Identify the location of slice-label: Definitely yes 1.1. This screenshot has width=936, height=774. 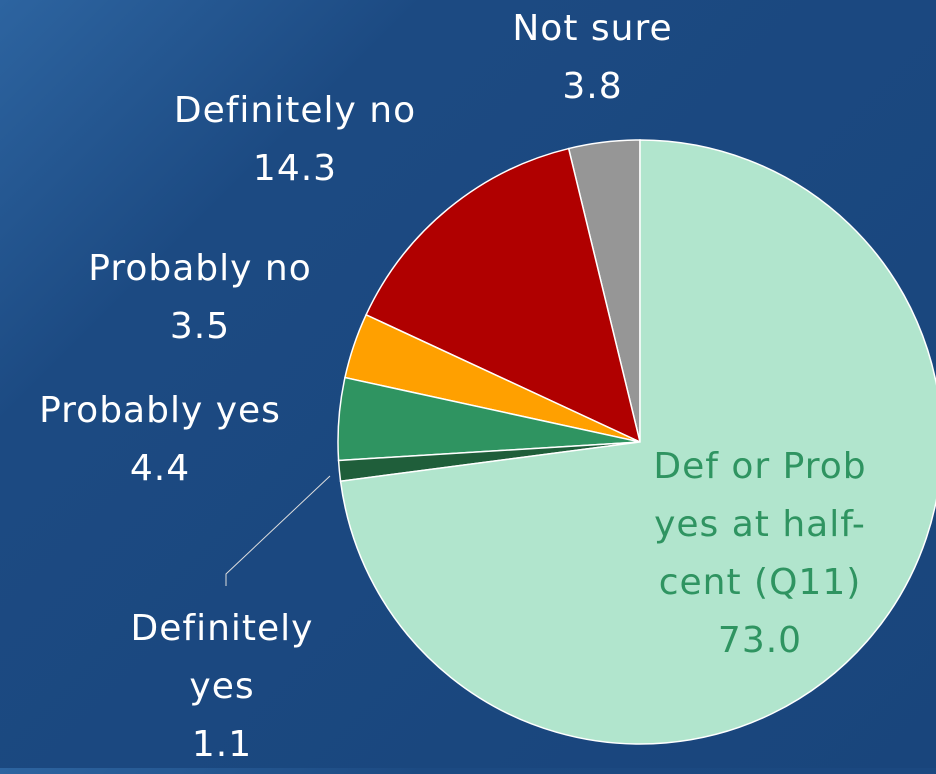
(222, 687).